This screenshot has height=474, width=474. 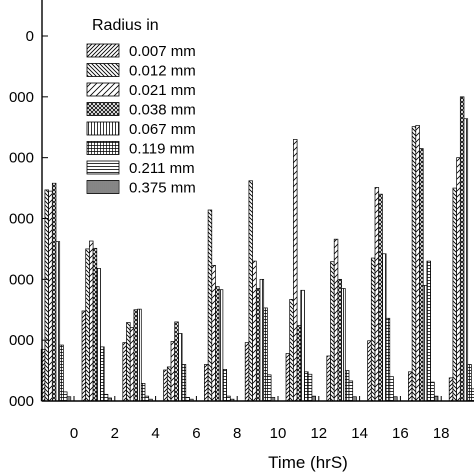 I want to click on legend-entry-label: 0.119 mm, so click(x=162, y=149).